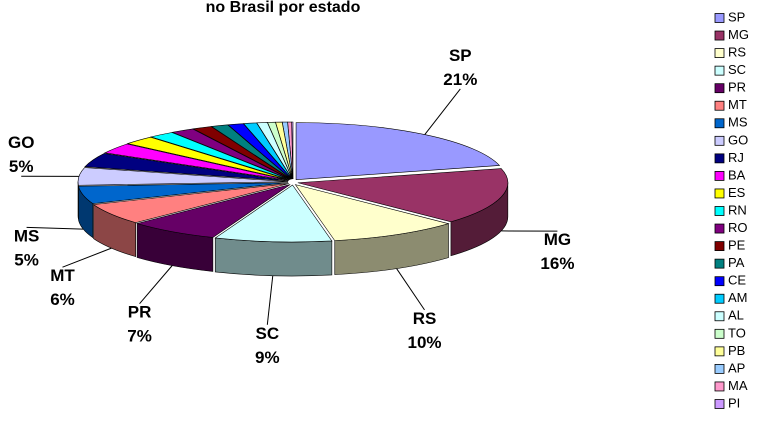 The height and width of the screenshot is (423, 757). What do you see at coordinates (140, 312) in the screenshot?
I see `data-label-name: PR` at bounding box center [140, 312].